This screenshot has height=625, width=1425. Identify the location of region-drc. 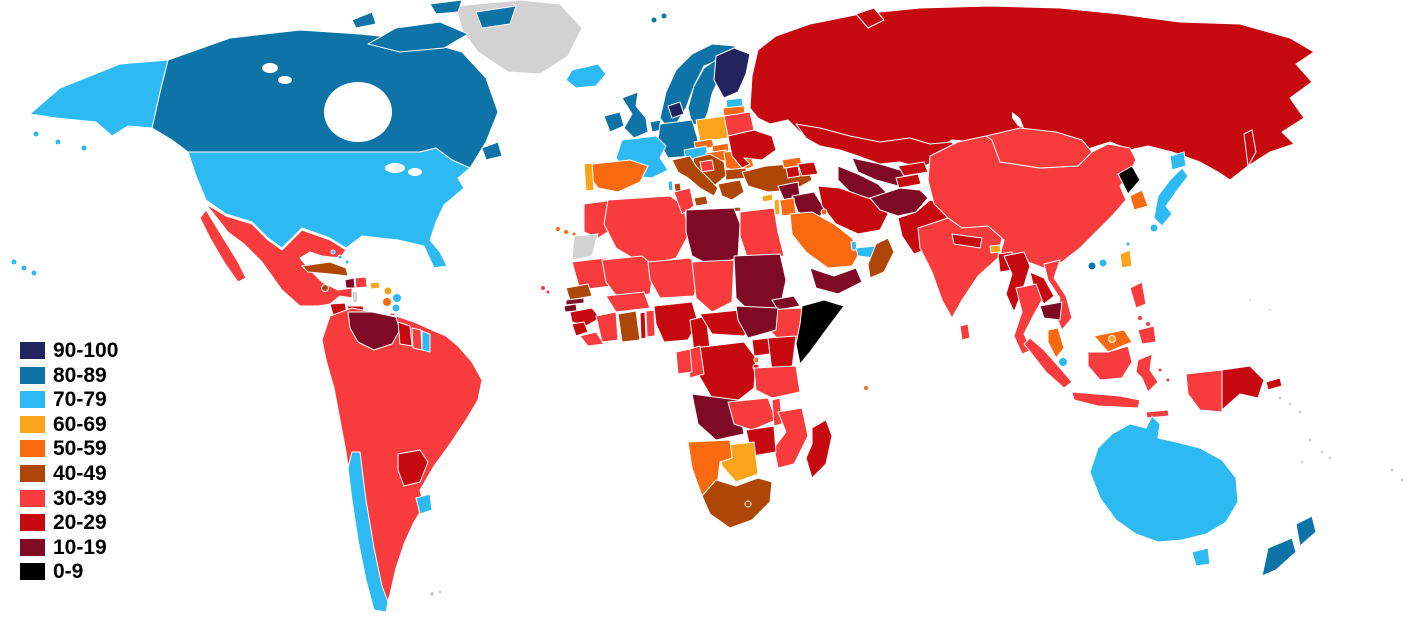
(725, 372).